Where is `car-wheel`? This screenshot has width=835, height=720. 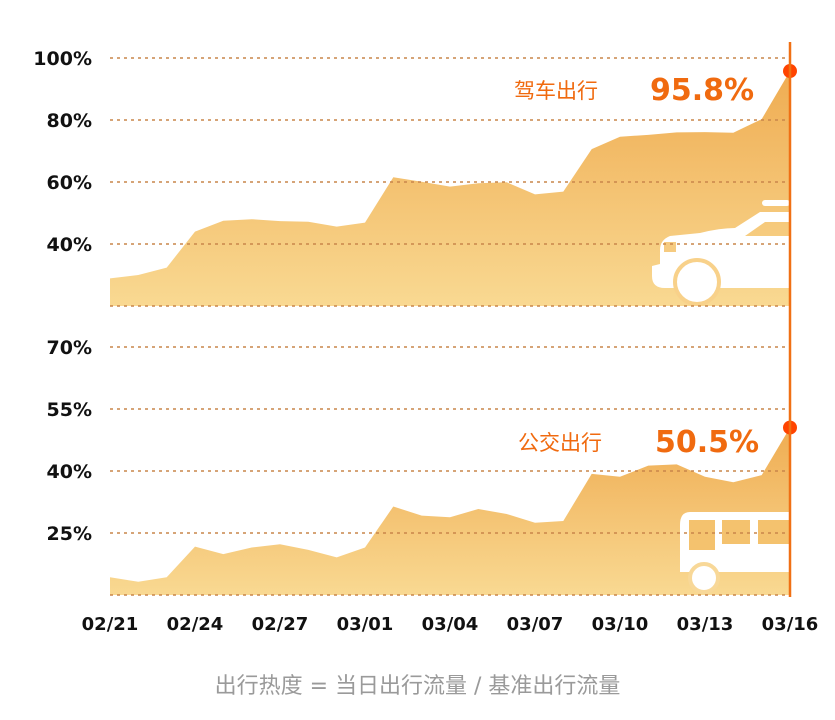 car-wheel is located at coordinates (697, 282).